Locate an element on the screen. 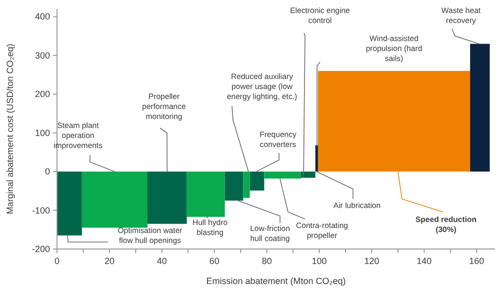 This screenshot has height=294, width=500. x-tick-label: 100 is located at coordinates (319, 261).